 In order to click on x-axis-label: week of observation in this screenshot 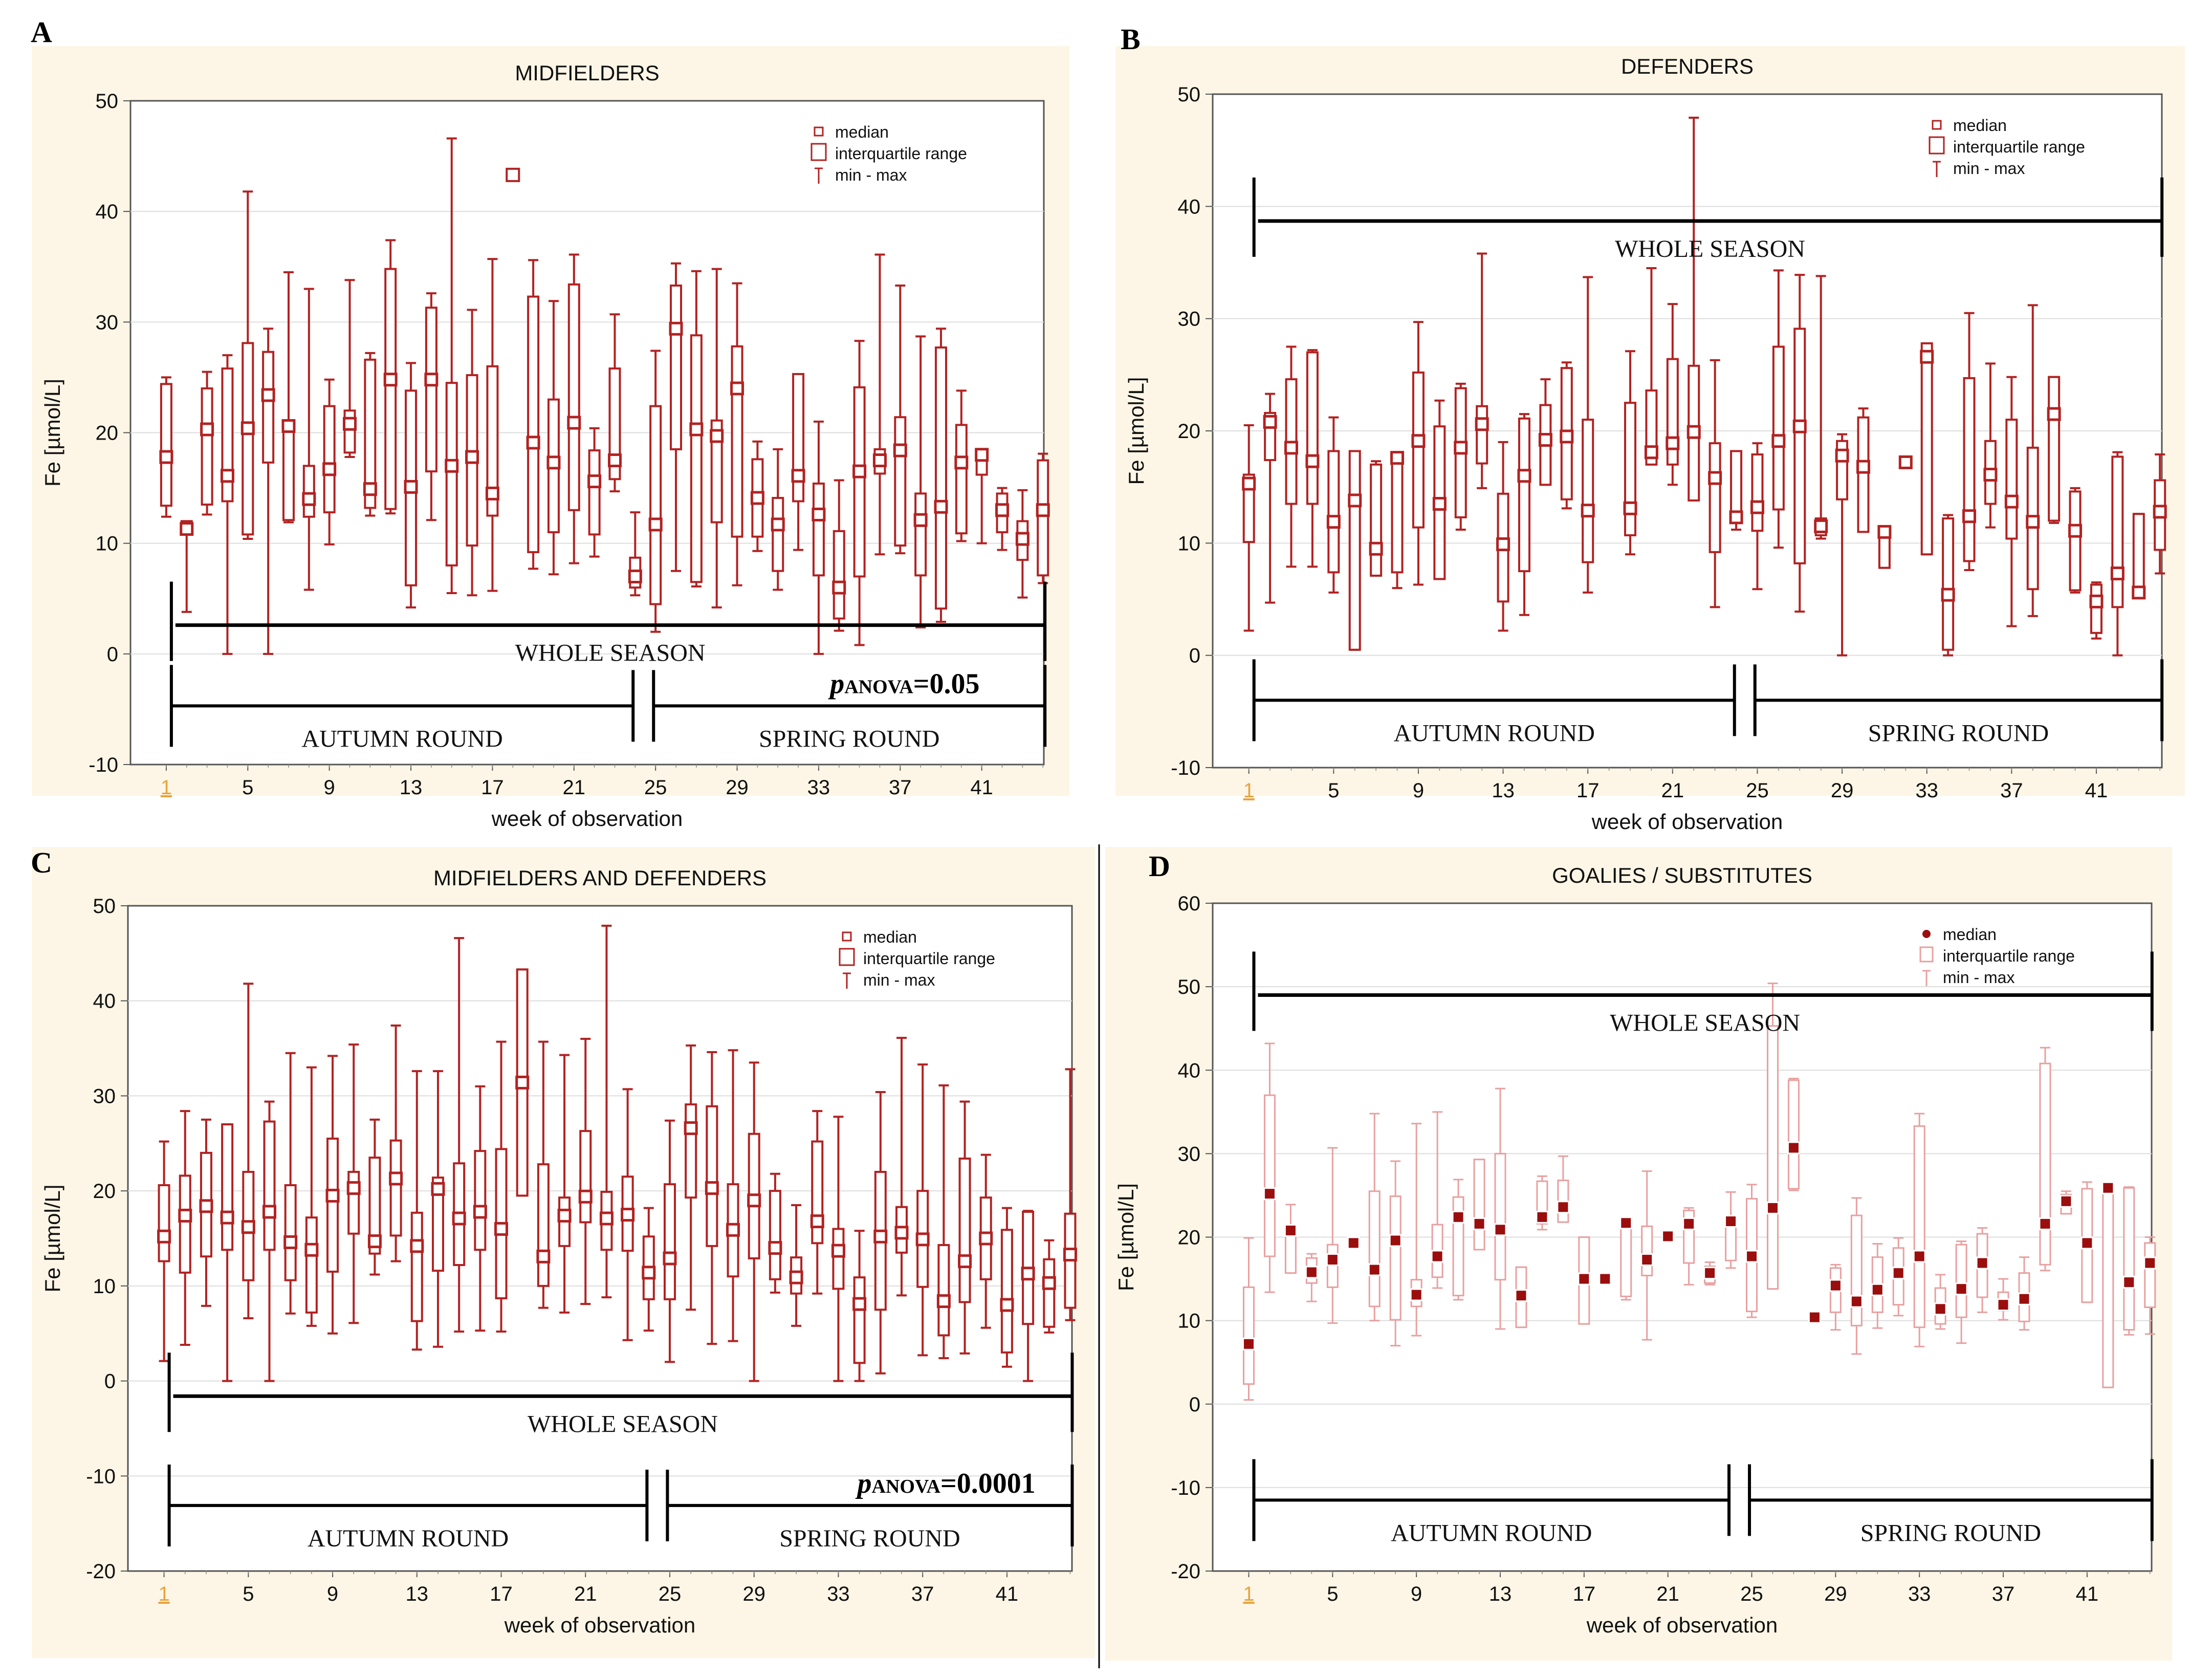, I will do `click(1682, 1625)`.